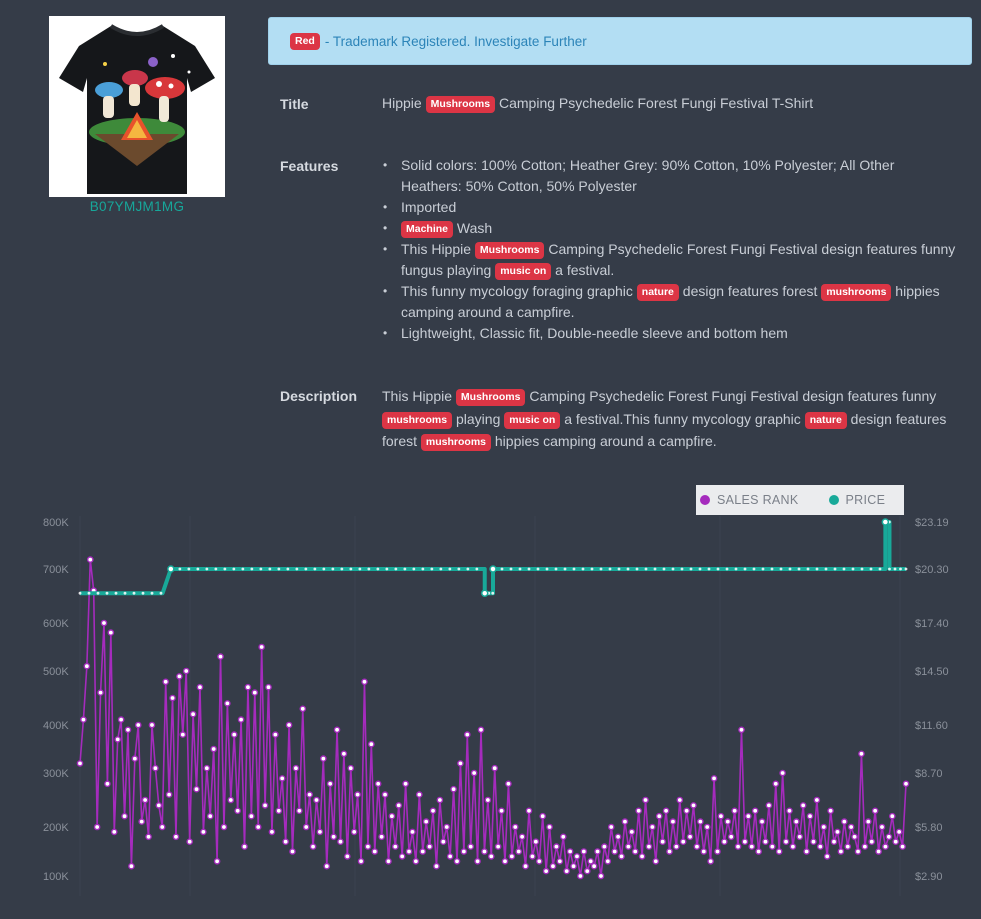  Describe the element at coordinates (825, 420) in the screenshot. I see `flagged-word: nature` at that location.